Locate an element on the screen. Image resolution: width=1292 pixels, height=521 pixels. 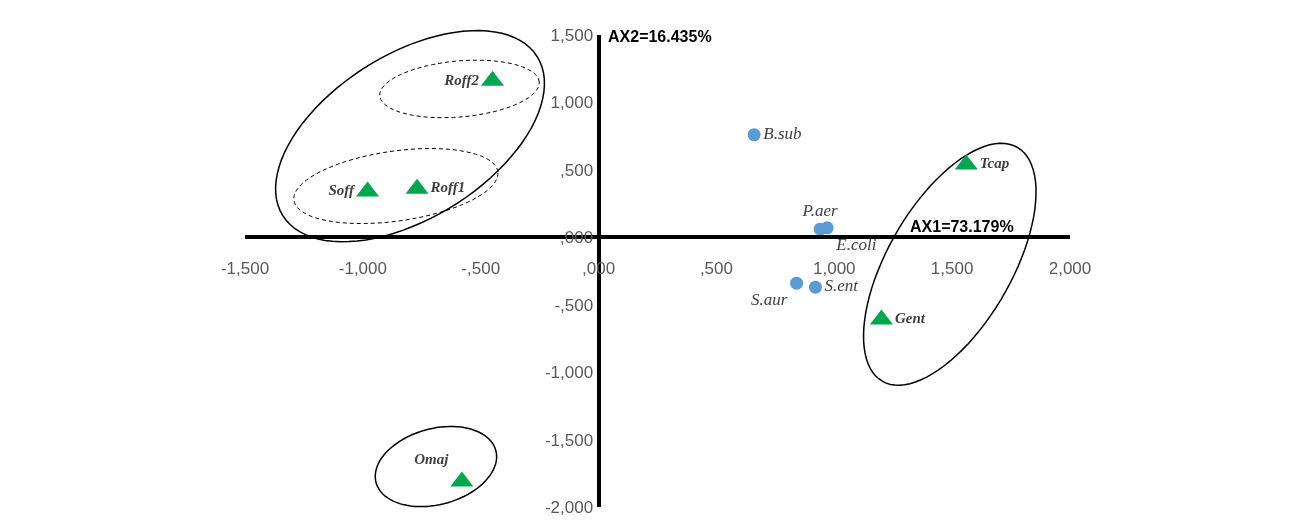
y-tick-label: 1,500 is located at coordinates (572, 35).